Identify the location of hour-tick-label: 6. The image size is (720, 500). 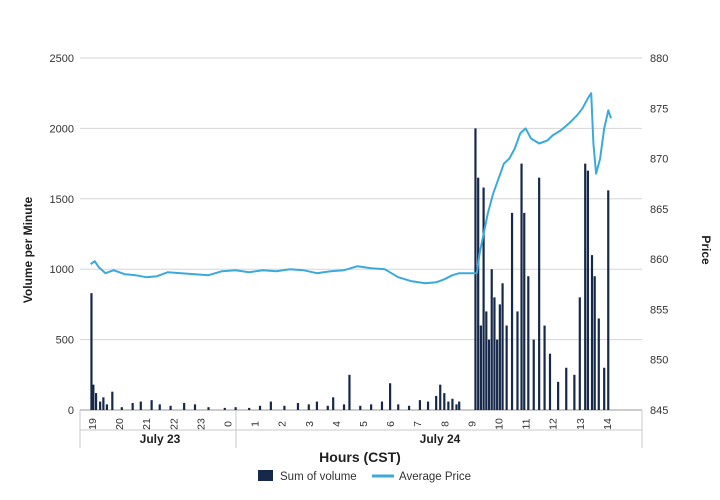
(391, 424).